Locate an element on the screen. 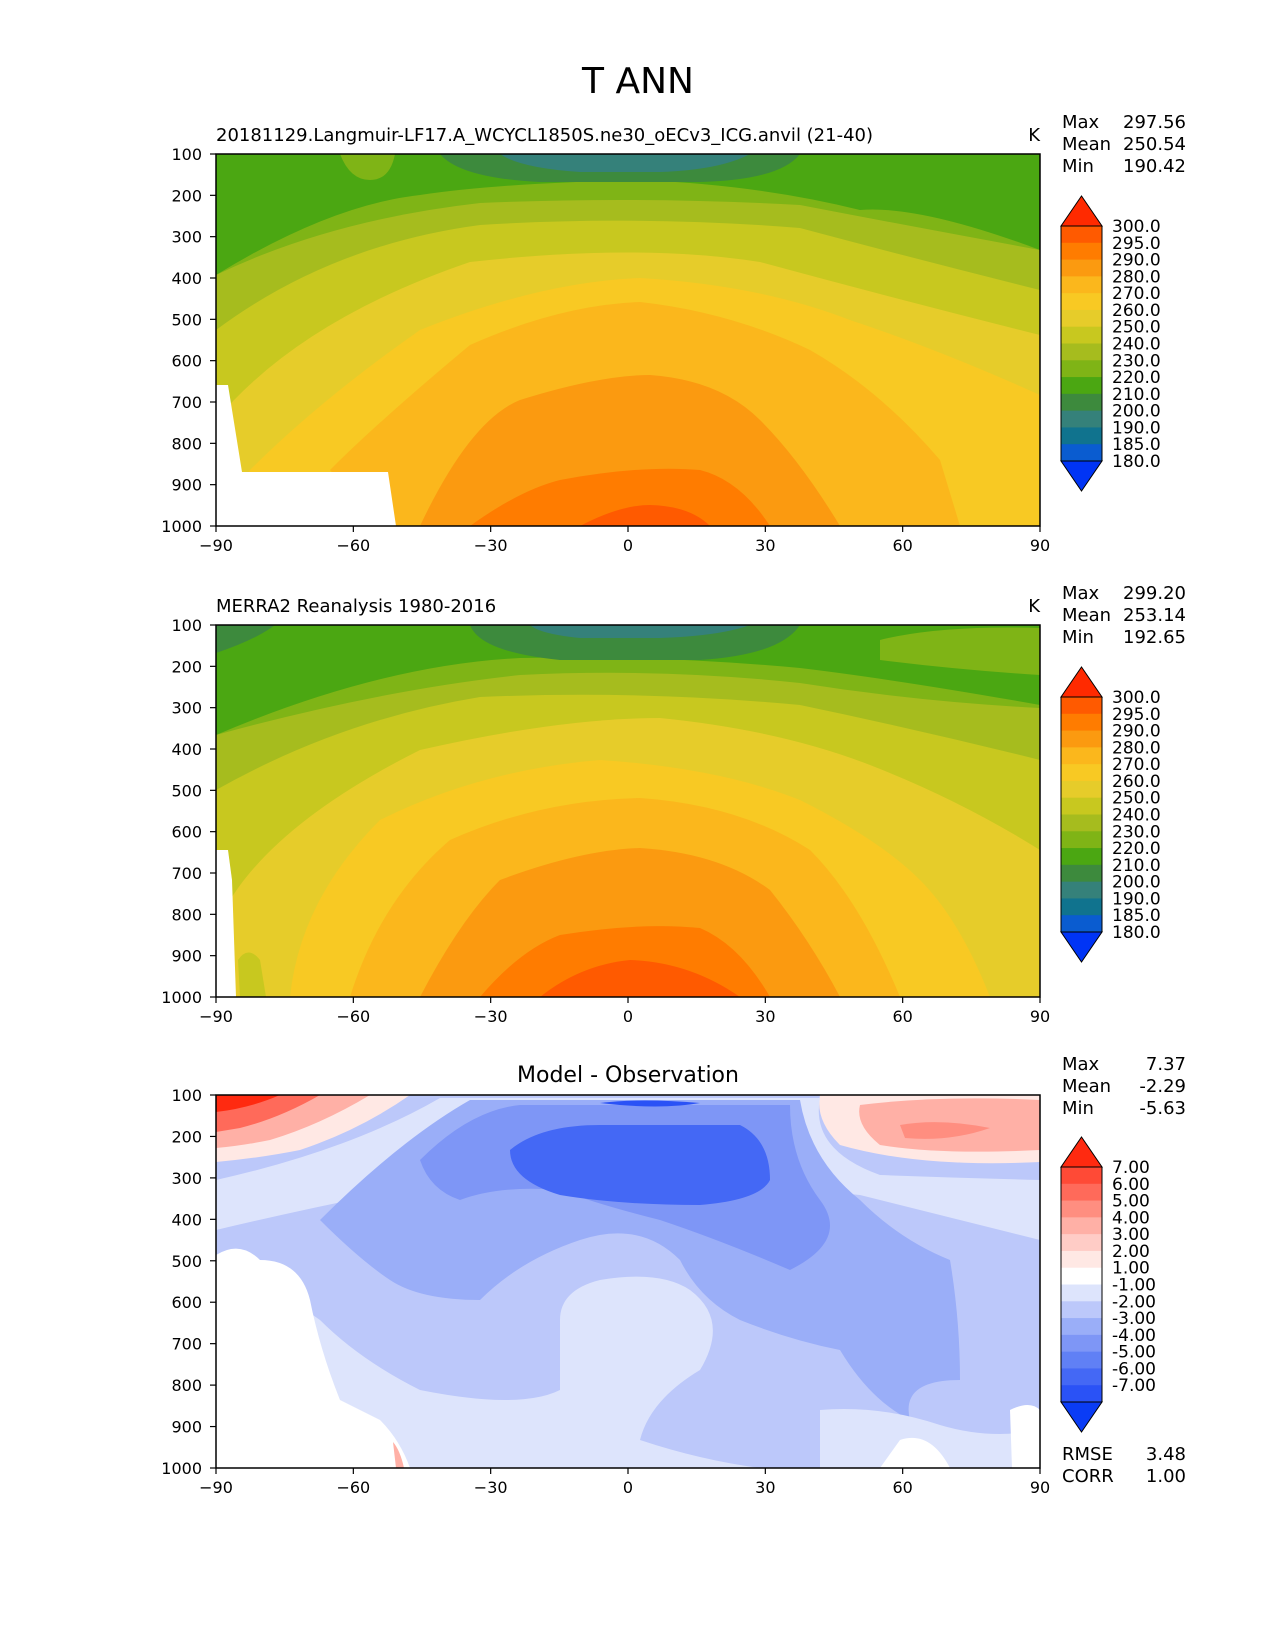 This screenshot has height=1650, width=1275. x-tick-label: −60 is located at coordinates (353, 1016).